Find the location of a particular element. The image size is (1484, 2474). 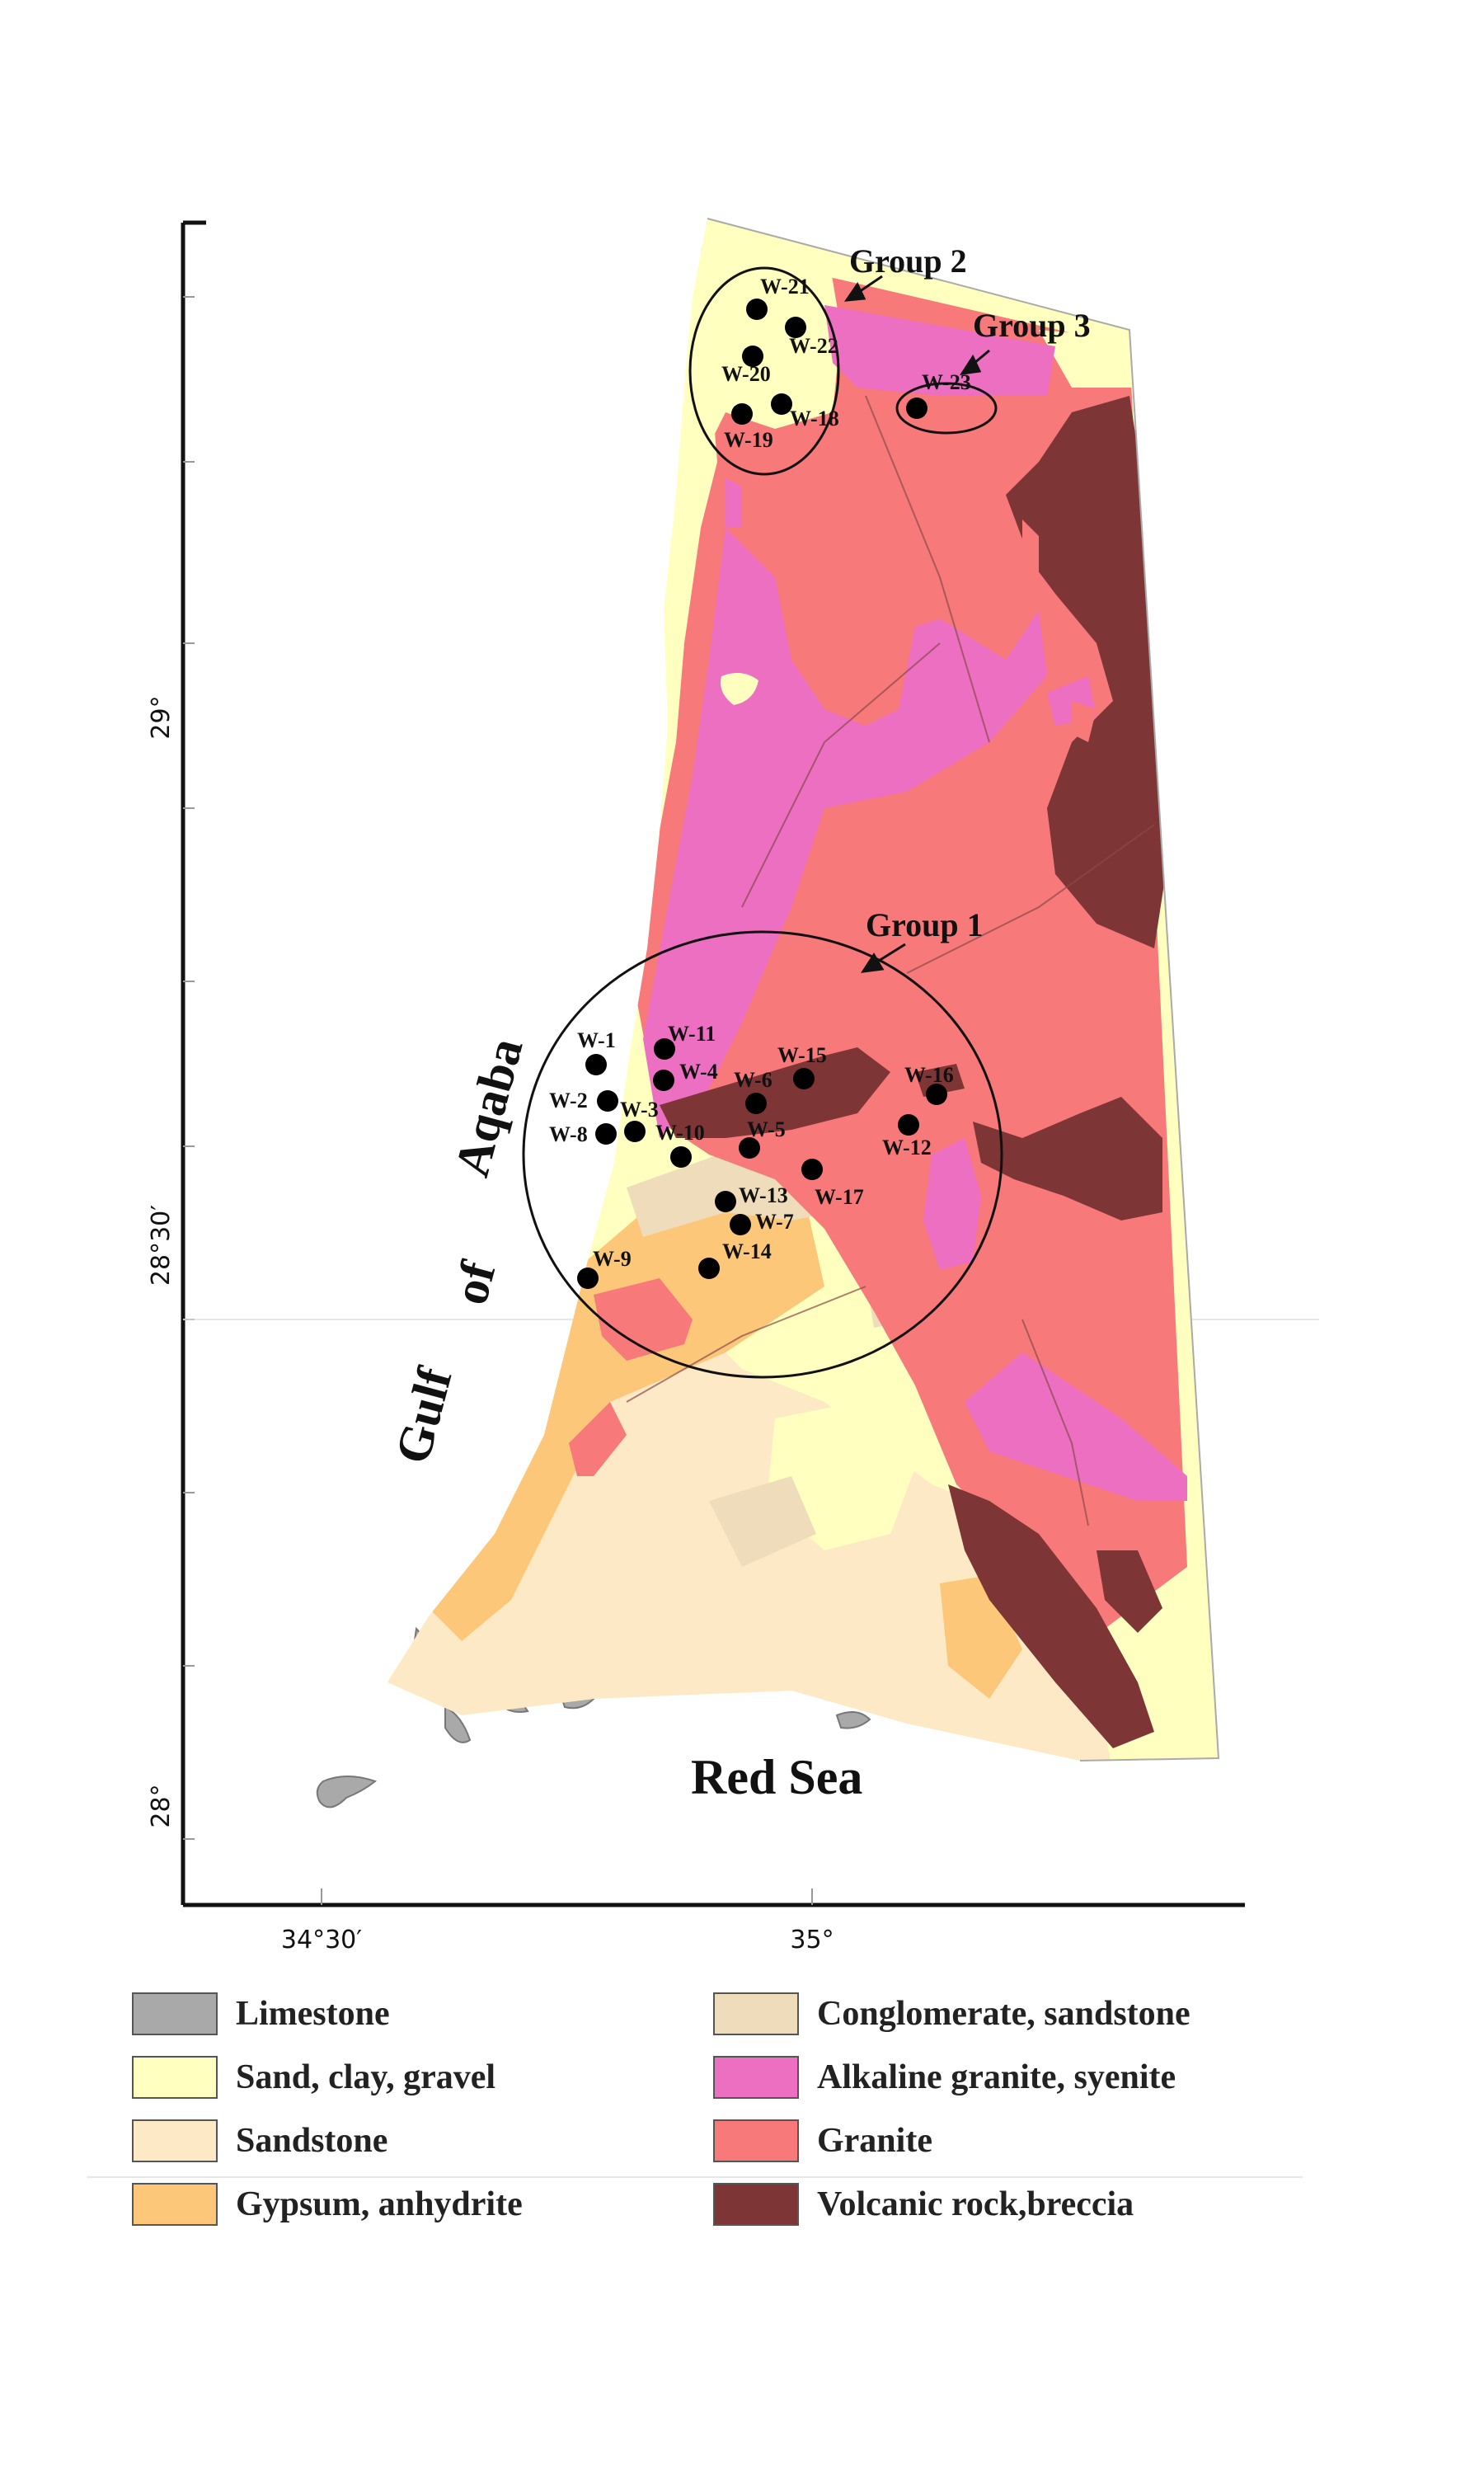

well-label: W-1 is located at coordinates (596, 1040).